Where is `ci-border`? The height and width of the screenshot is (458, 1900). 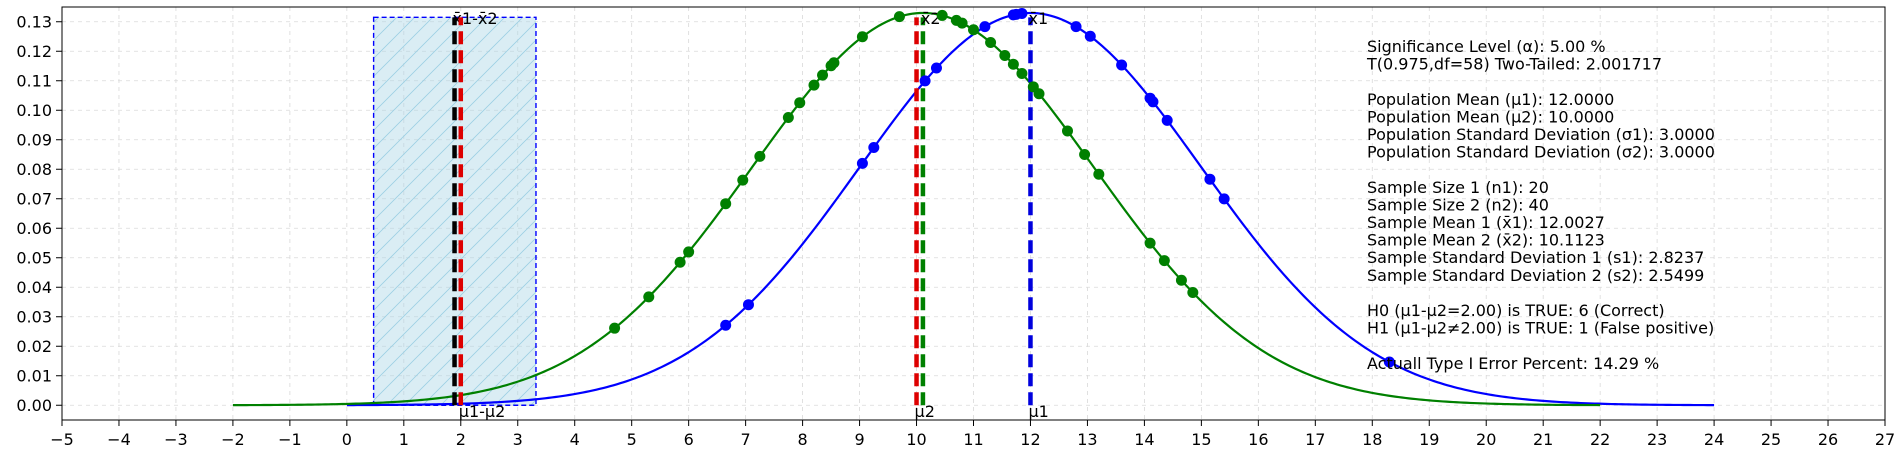 ci-border is located at coordinates (454, 211).